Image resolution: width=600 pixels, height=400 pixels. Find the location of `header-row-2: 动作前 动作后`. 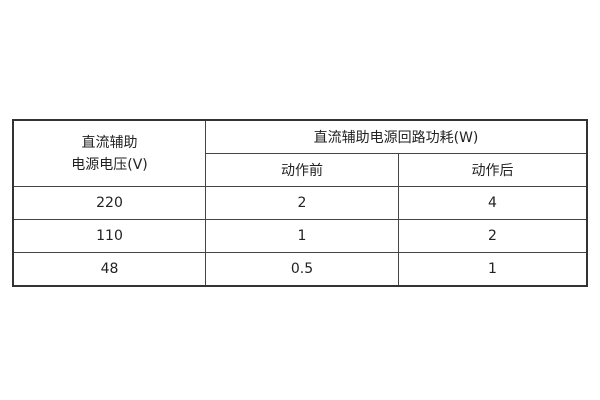

header-row-2: 动作前 动作后 is located at coordinates (300, 170).